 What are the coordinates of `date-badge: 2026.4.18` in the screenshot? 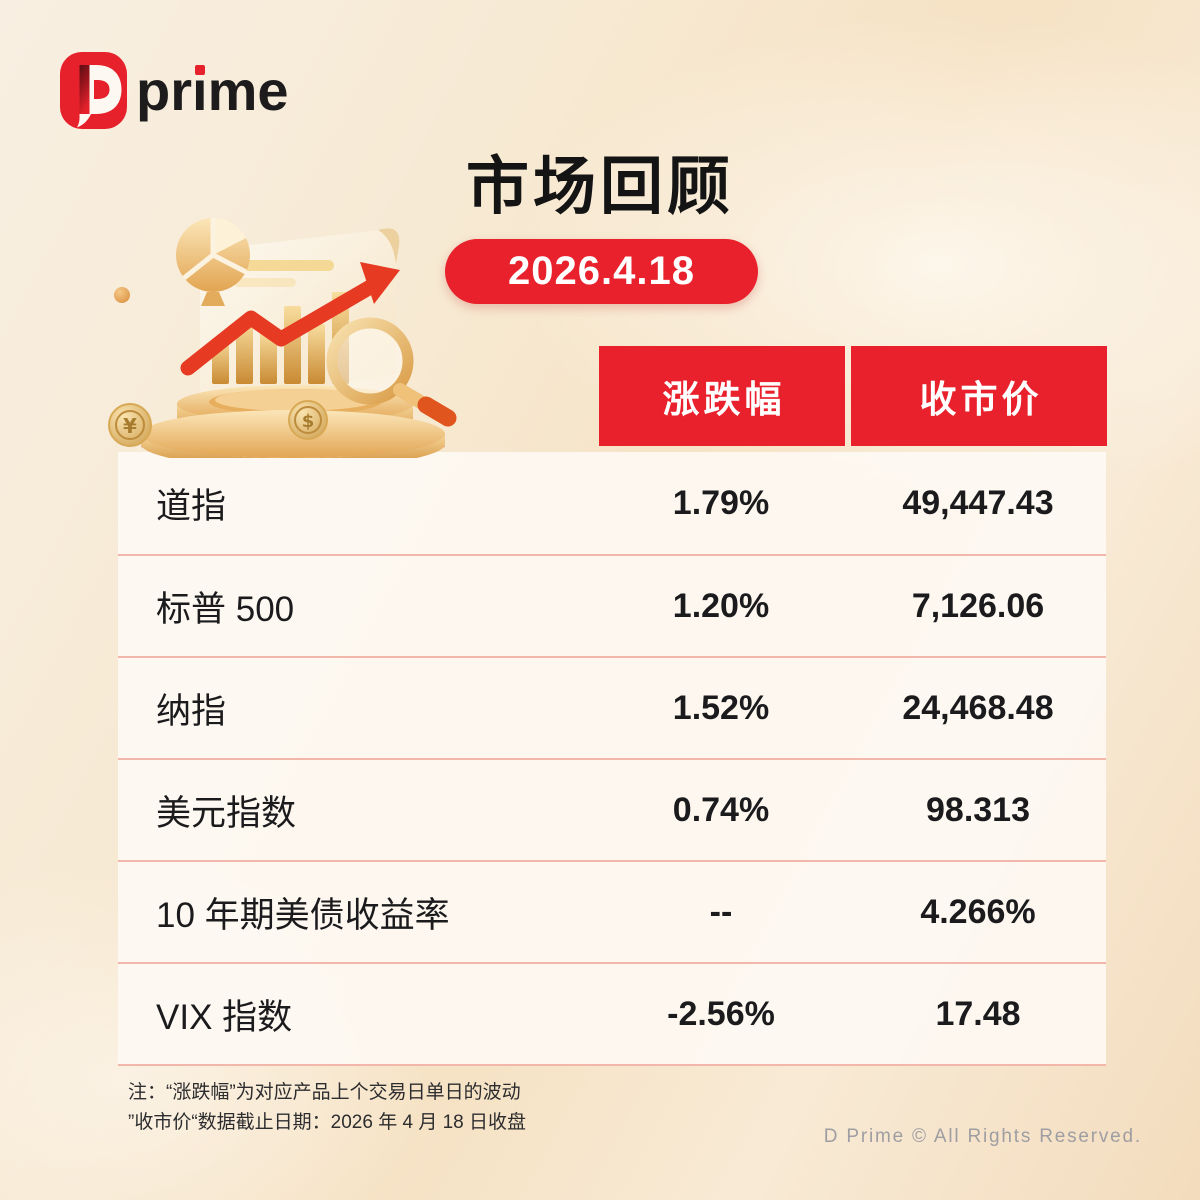 It's located at (601, 271).